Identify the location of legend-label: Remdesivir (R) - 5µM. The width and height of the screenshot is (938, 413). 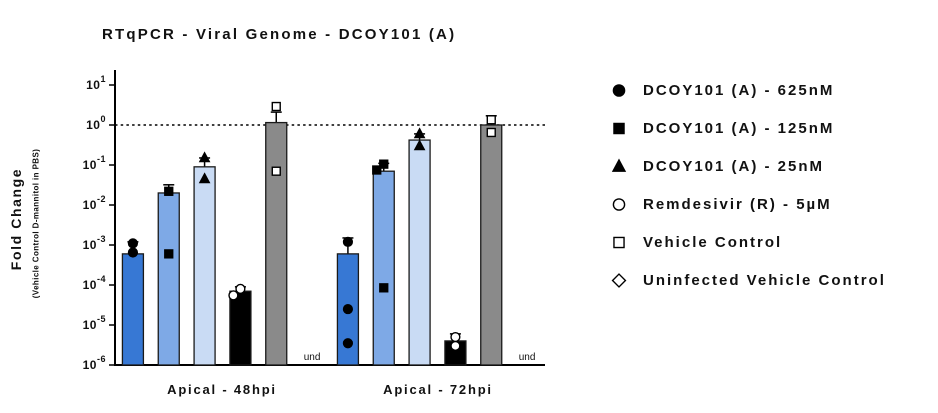
(737, 204).